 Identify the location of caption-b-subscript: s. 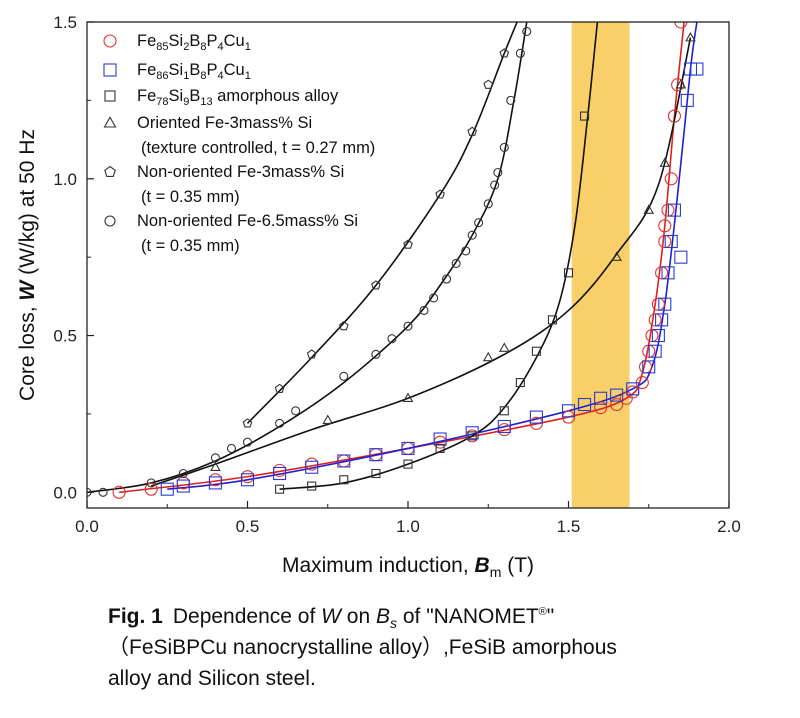
(394, 623).